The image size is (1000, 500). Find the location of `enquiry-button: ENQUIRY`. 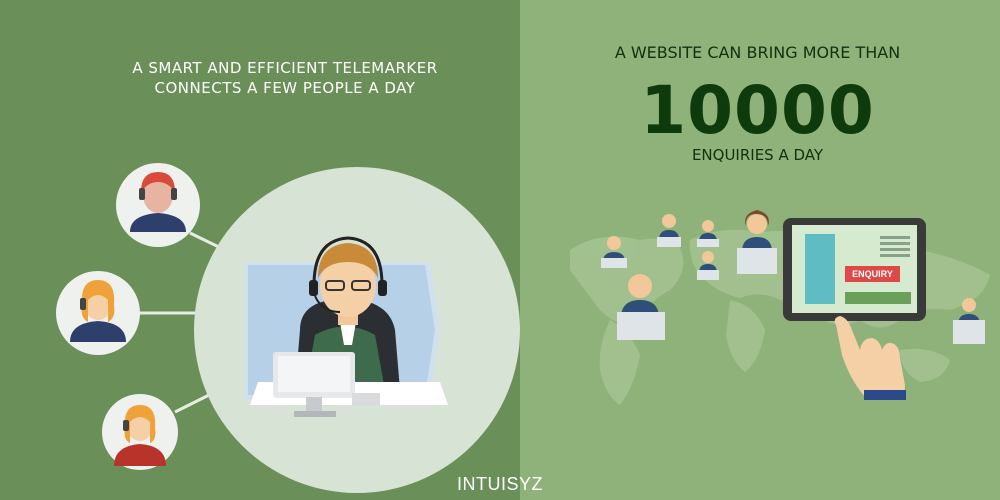

enquiry-button: ENQUIRY is located at coordinates (872, 274).